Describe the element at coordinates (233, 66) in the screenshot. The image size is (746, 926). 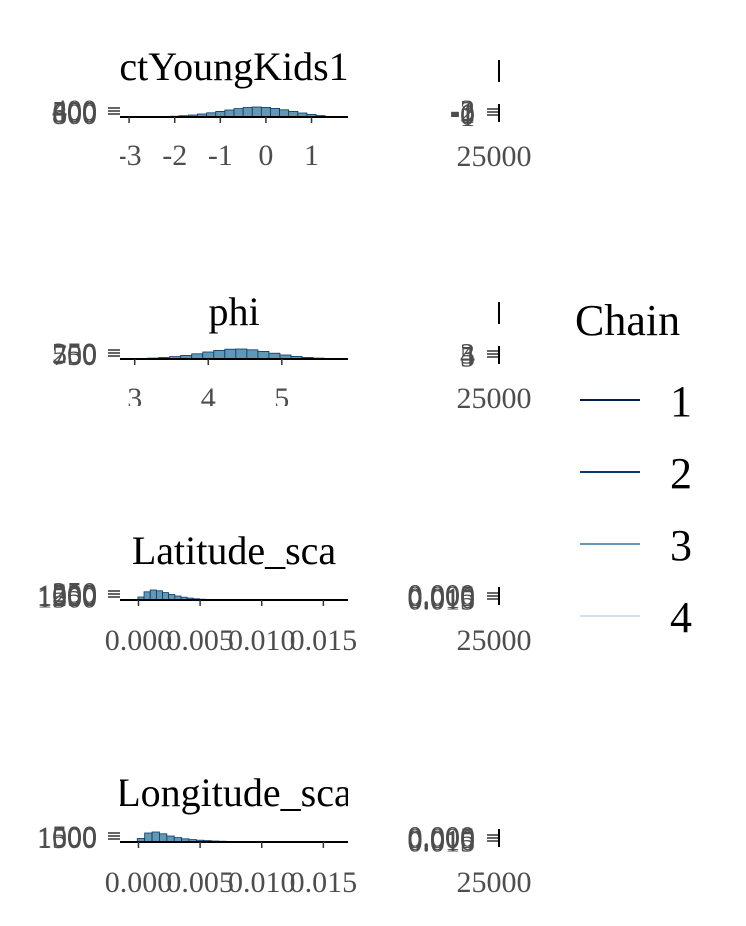
I see `panel-title: ctYoungKids1` at that location.